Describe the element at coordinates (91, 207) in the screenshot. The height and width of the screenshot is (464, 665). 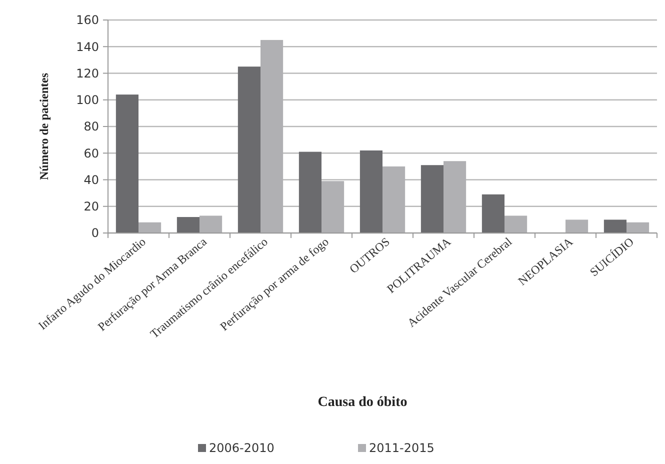
I see `y-tick-label: 20` at that location.